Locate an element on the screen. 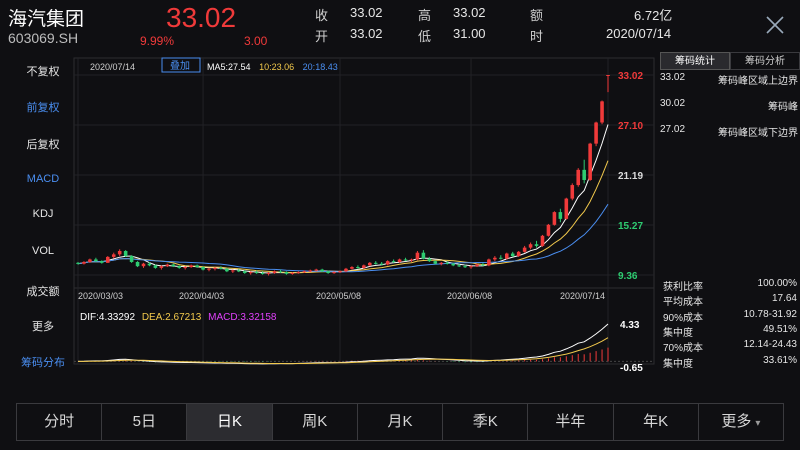  tab-period-4: 月K is located at coordinates (401, 422).